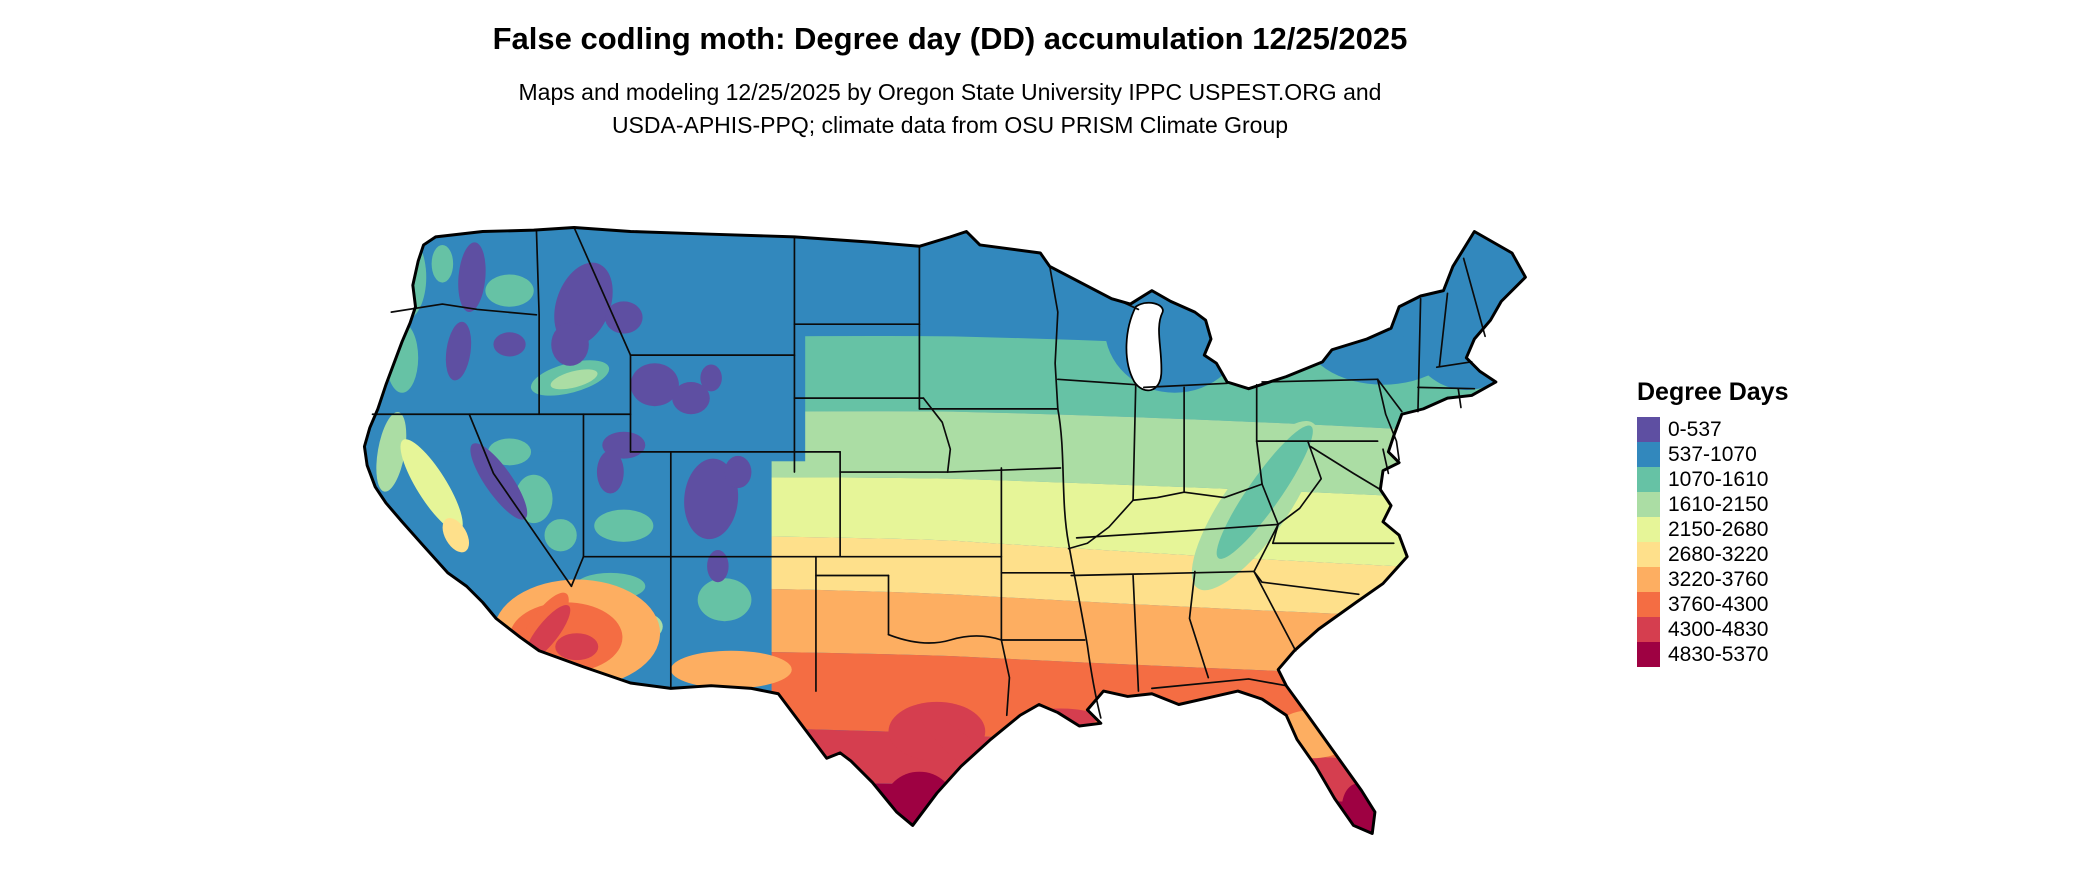 This screenshot has height=892, width=2100. What do you see at coordinates (1718, 504) in the screenshot?
I see `legend-label: 1610-2150` at bounding box center [1718, 504].